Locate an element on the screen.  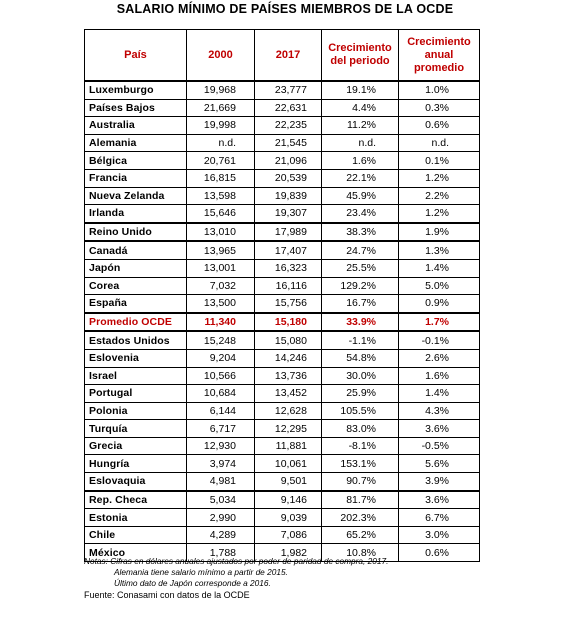
column-header-crecimiento-periodo: Crecimiento del periodo is located at coordinates (360, 55).